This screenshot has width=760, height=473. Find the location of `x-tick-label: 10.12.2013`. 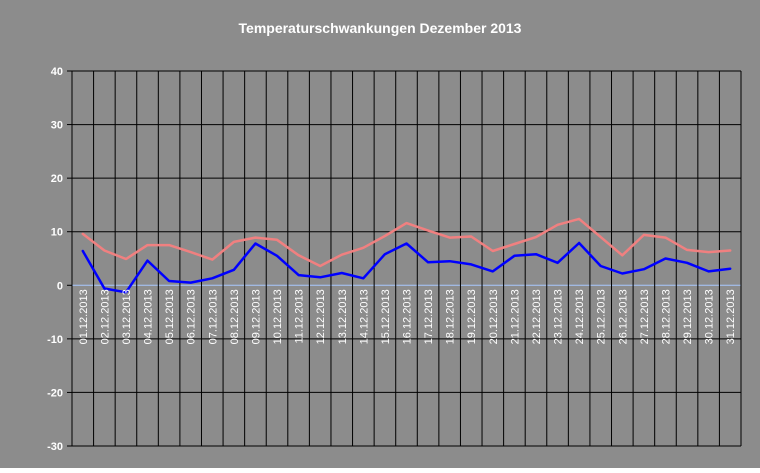

x-tick-label: 10.12.2013 is located at coordinates (278, 316).